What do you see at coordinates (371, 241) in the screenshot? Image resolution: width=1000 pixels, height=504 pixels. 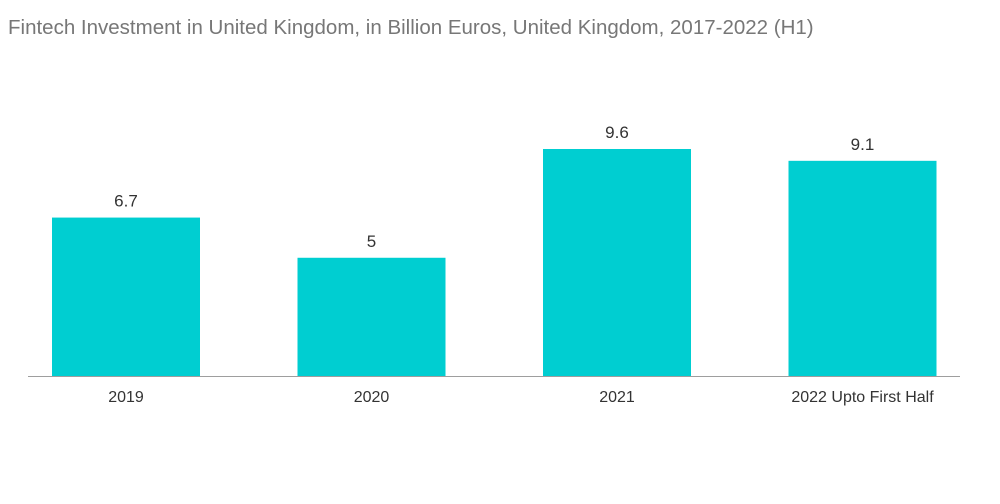 I see `data-label: 5` at bounding box center [371, 241].